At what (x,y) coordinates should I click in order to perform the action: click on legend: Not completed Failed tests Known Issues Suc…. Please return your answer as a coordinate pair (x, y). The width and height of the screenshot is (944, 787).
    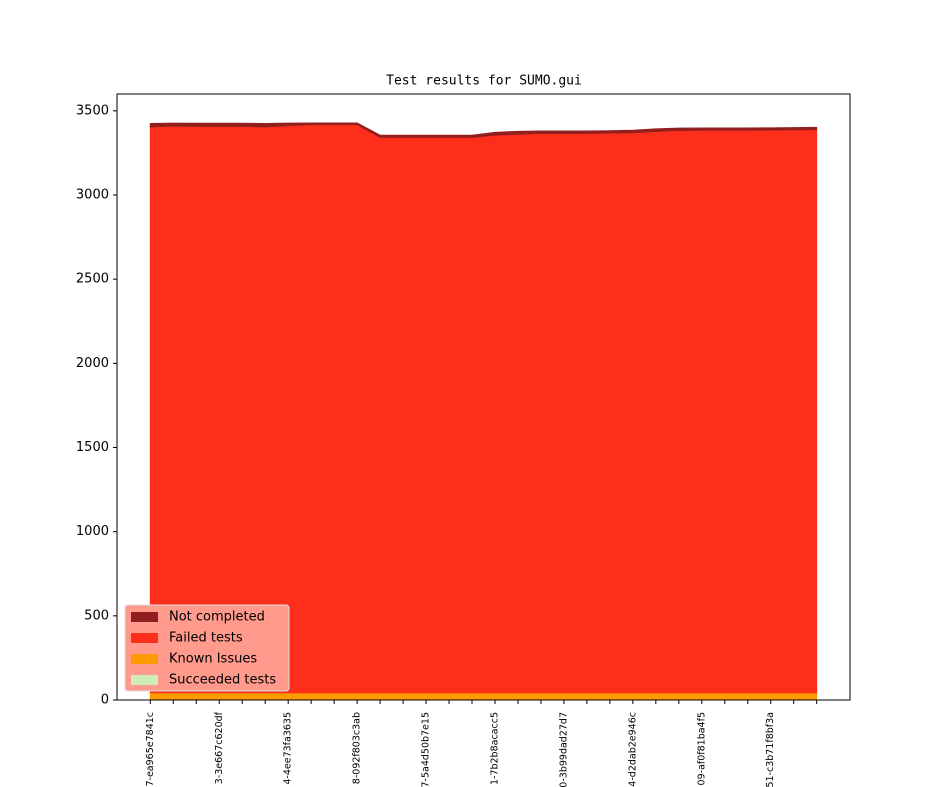
    Looking at the image, I should click on (207, 648).